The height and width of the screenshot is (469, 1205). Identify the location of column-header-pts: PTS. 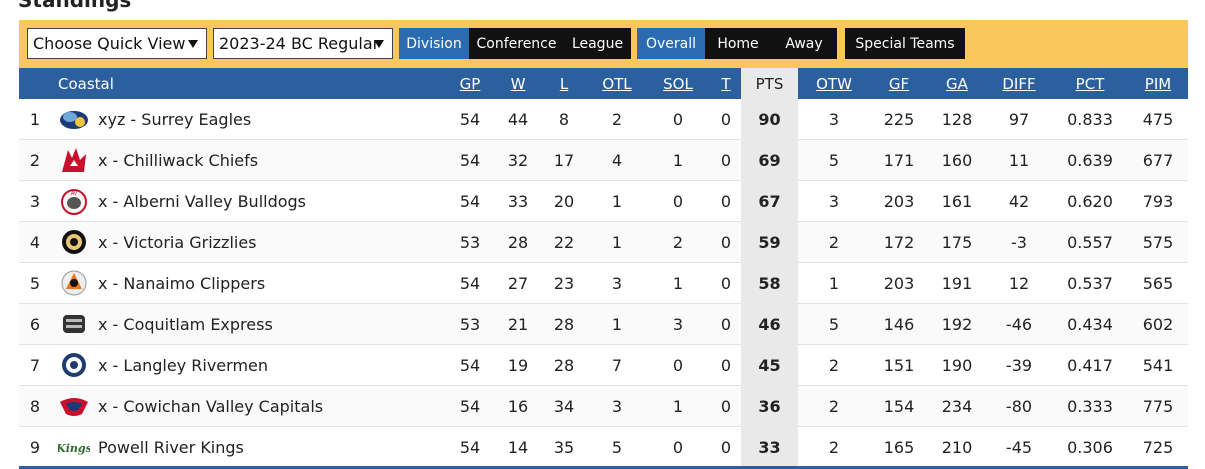
(769, 83).